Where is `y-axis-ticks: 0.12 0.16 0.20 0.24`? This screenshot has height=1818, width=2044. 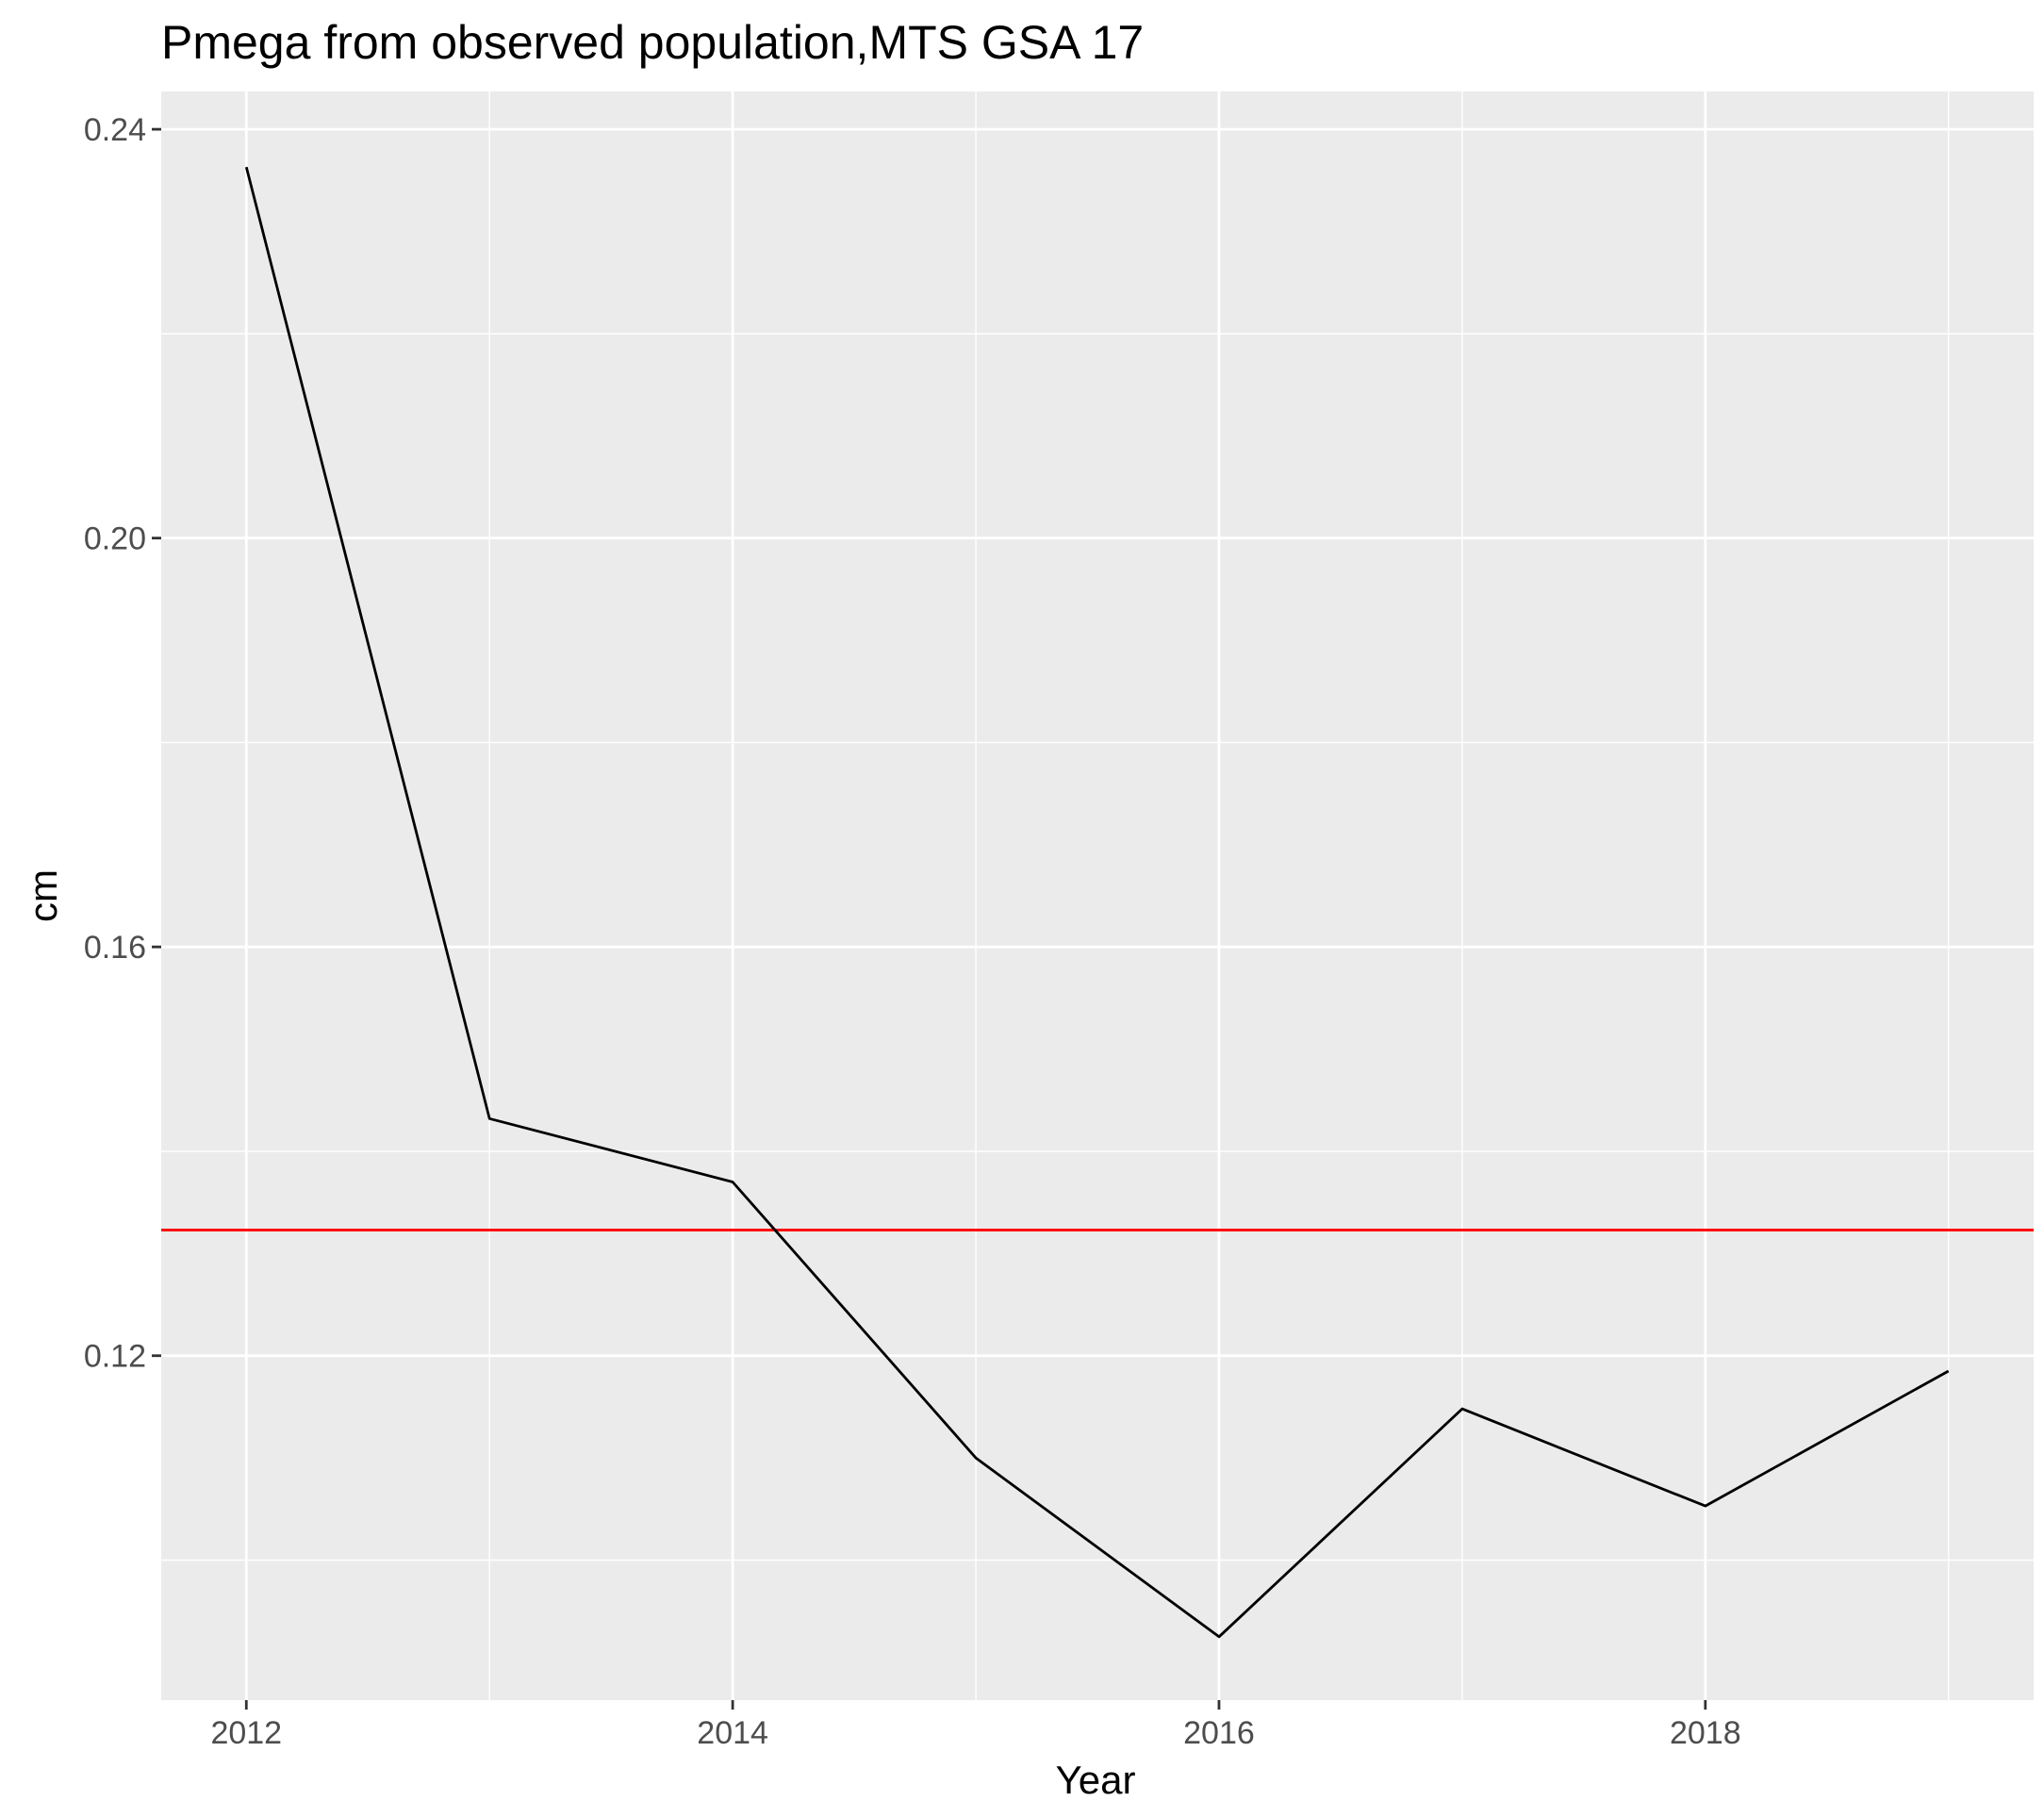 y-axis-ticks: 0.12 0.16 0.20 0.24 is located at coordinates (122, 743).